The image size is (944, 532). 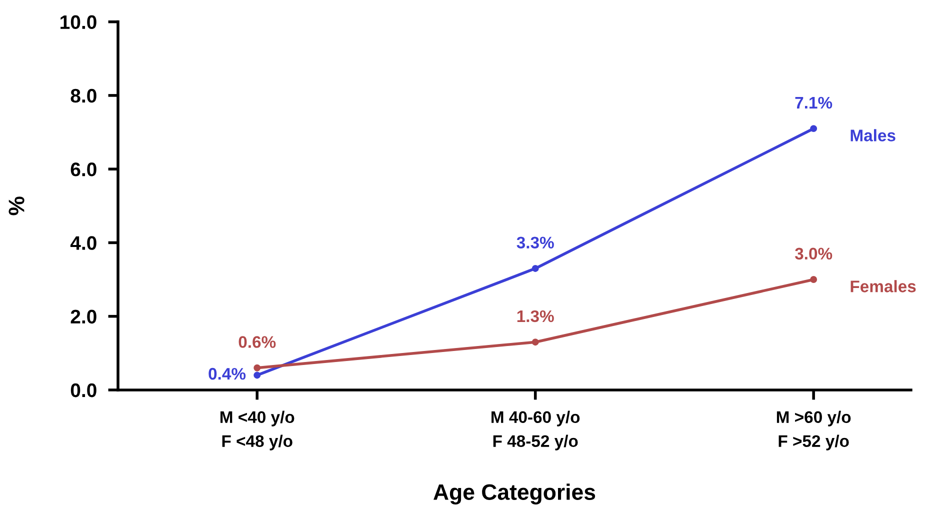 What do you see at coordinates (535, 242) in the screenshot?
I see `data-label: 3.3%` at bounding box center [535, 242].